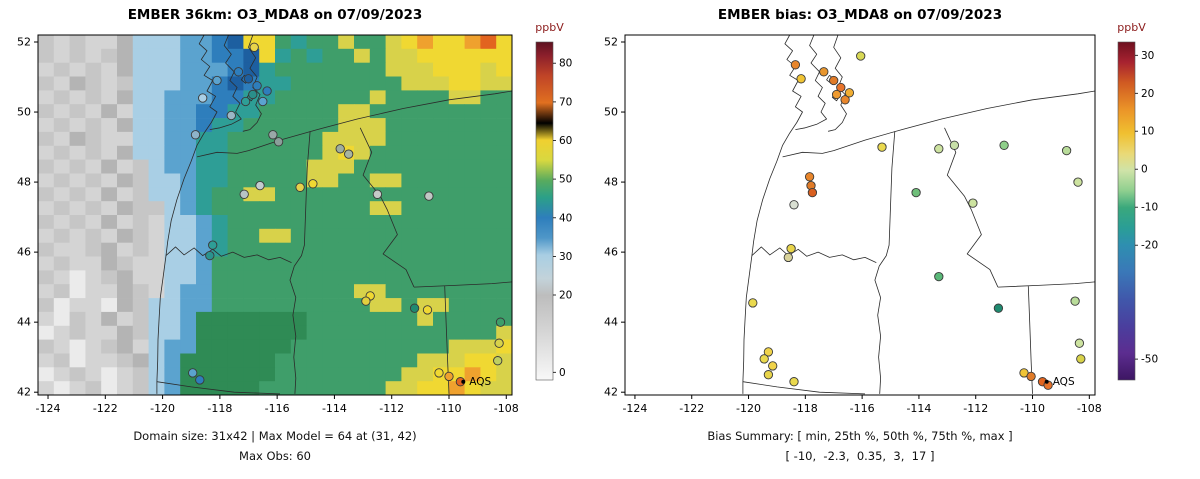 The height and width of the screenshot is (479, 1200). Describe the element at coordinates (1144, 170) in the screenshot. I see `colorbar-tick-label: 0` at that location.